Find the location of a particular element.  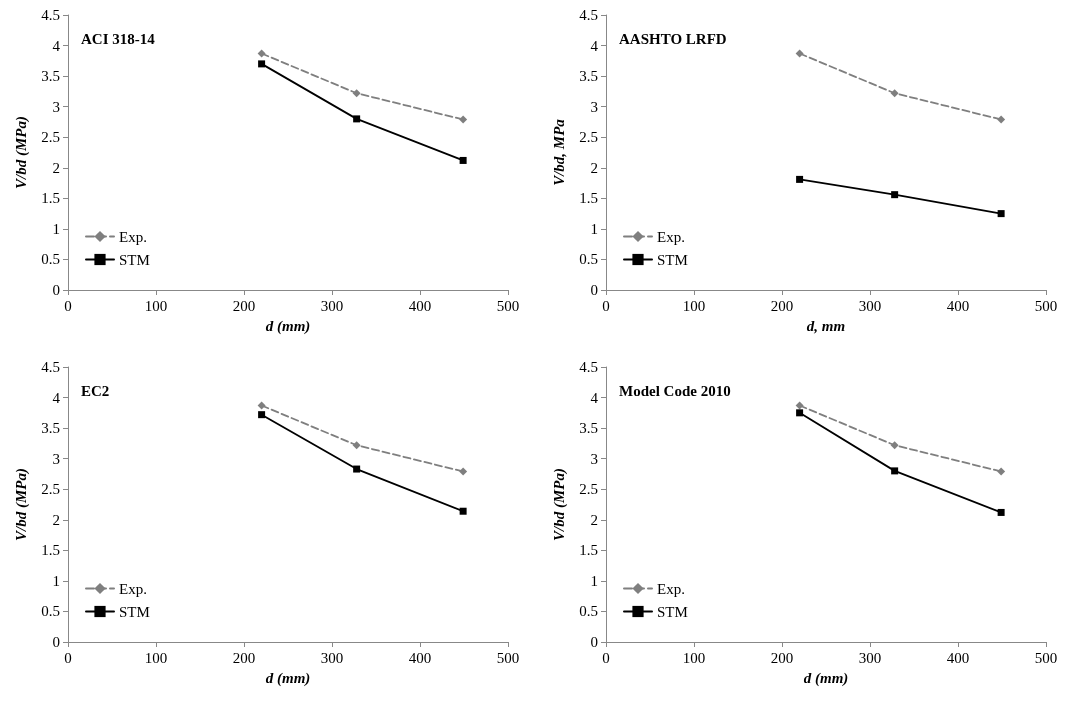

text: ACI 318-14 is located at coordinates (118, 38).